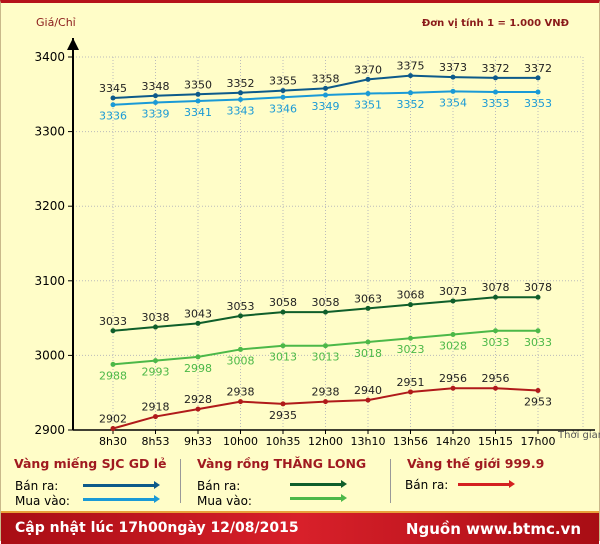 This screenshot has width=600, height=544. What do you see at coordinates (538, 103) in the screenshot?
I see `data-label: 3353` at bounding box center [538, 103].